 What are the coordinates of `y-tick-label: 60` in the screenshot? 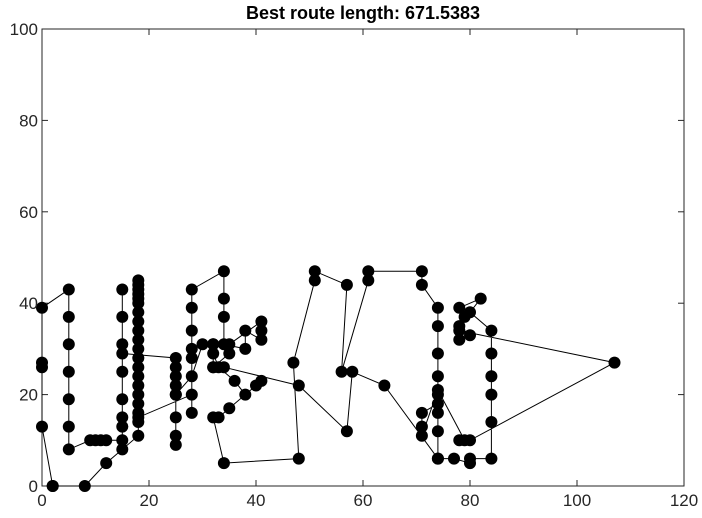 It's located at (28, 212).